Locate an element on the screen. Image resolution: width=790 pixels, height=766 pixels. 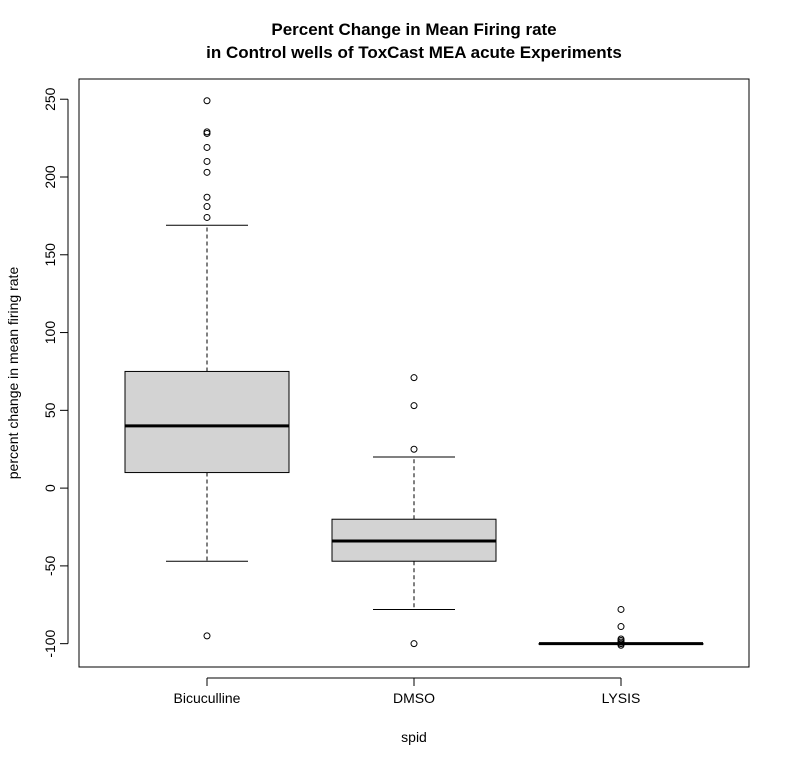
y-axis-label: percent change in mean firing rate is located at coordinates (13, 373).